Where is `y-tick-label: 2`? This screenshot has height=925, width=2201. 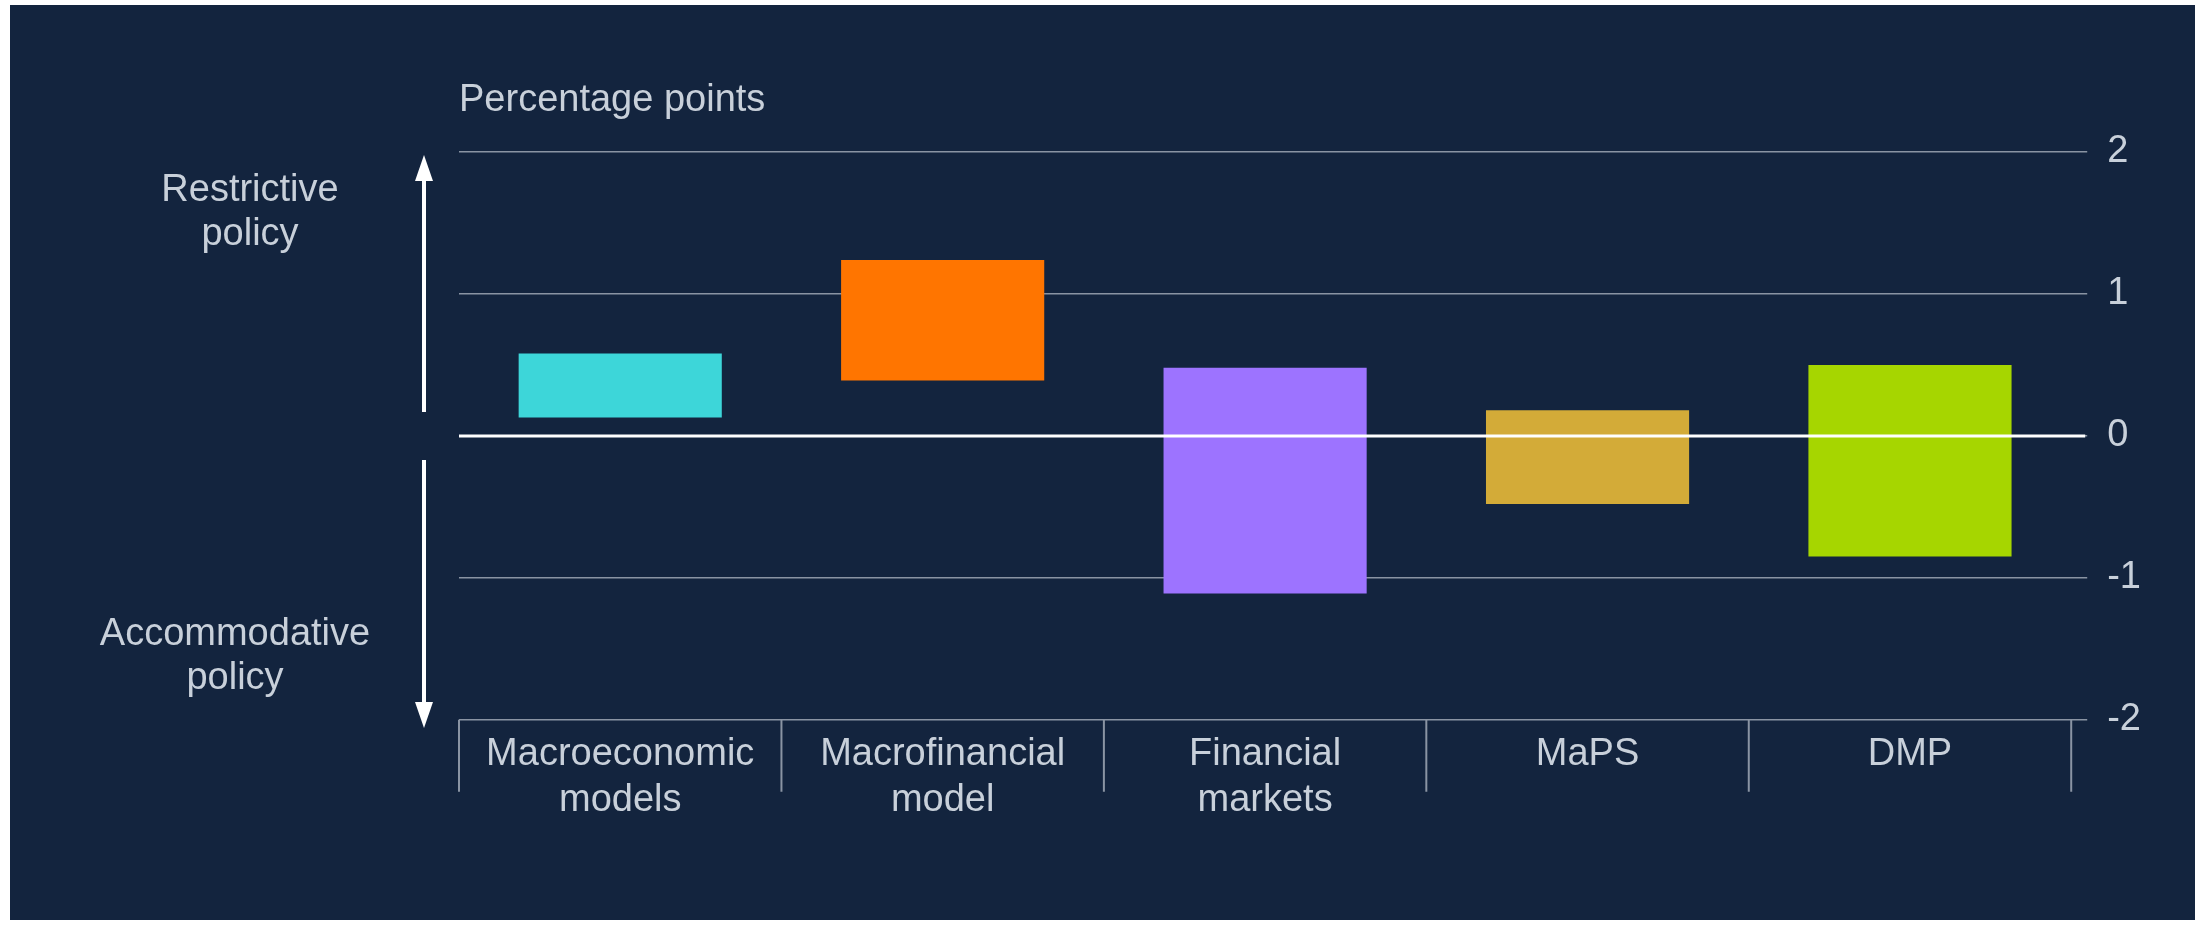 y-tick-label: 2 is located at coordinates (2118, 149).